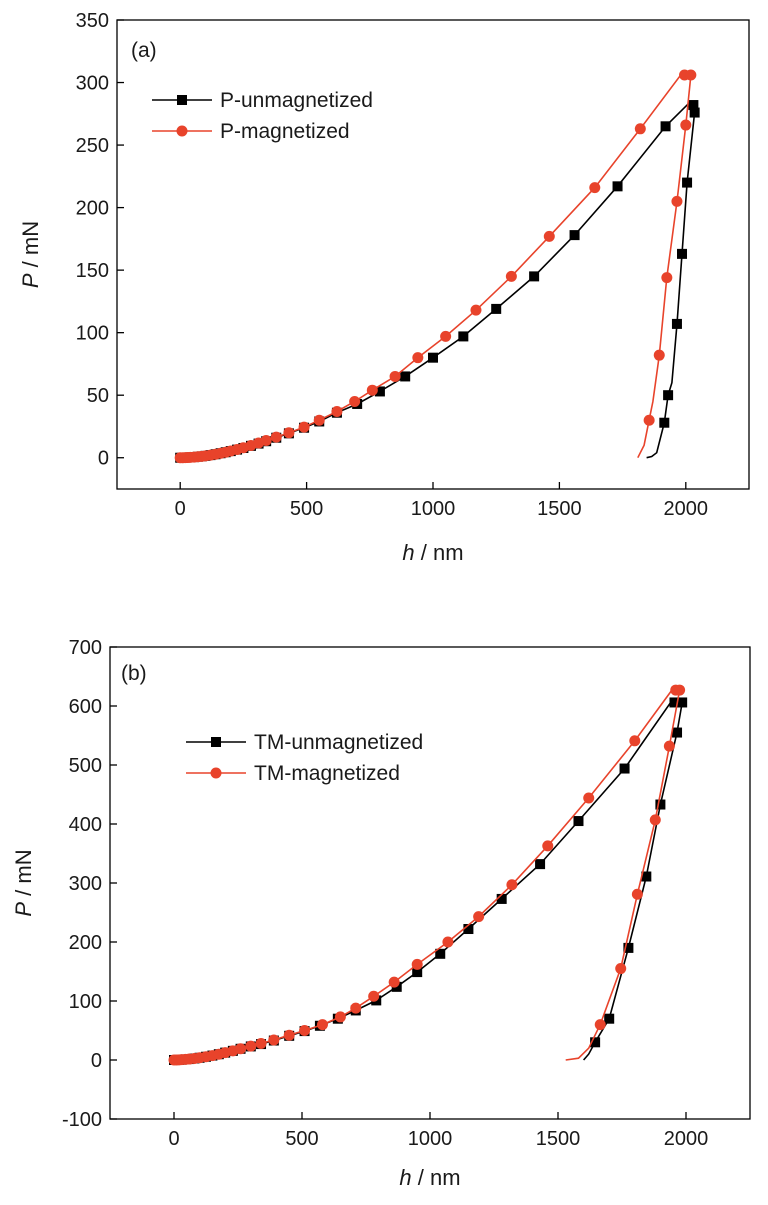 Image resolution: width=768 pixels, height=1205 pixels. Describe the element at coordinates (92, 21) in the screenshot. I see `y-tick-label: 350` at that location.